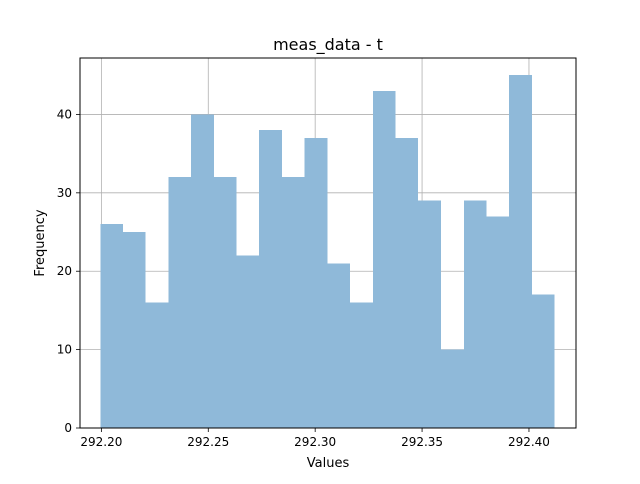 This screenshot has width=640, height=484. Describe the element at coordinates (422, 442) in the screenshot. I see `x-tick-label: 292.35` at that location.